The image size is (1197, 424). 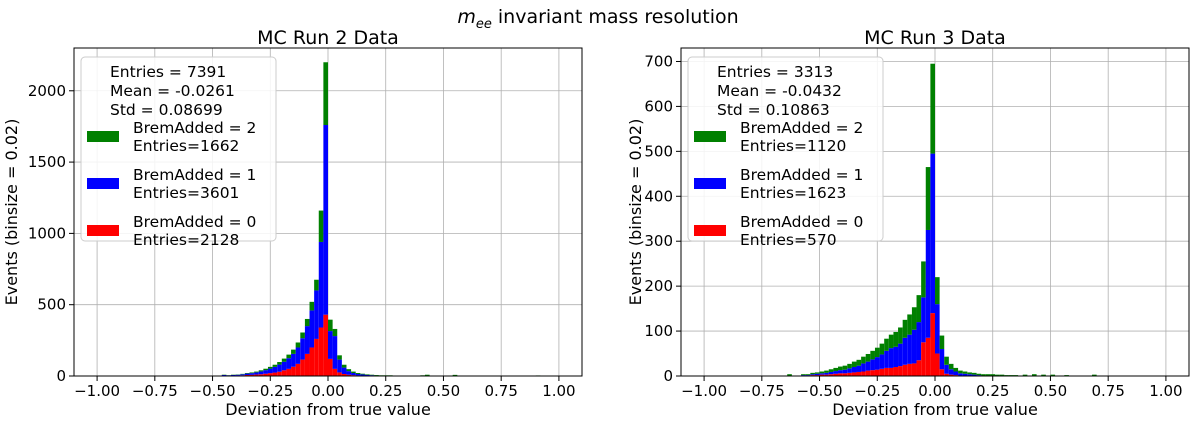 I want to click on x-tick-label: −0.50, so click(x=213, y=391).